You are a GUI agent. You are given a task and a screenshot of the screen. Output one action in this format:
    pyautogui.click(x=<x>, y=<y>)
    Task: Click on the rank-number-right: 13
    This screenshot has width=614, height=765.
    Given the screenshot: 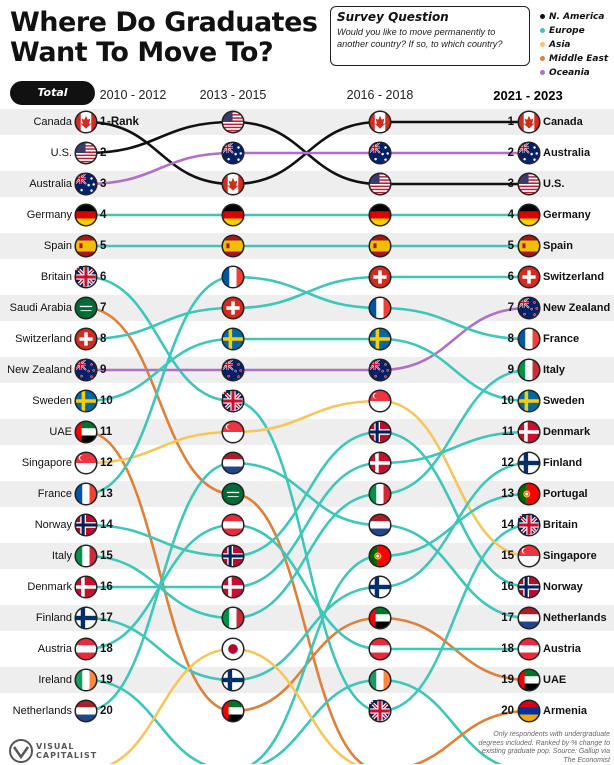 What is the action you would take?
    pyautogui.click(x=507, y=494)
    